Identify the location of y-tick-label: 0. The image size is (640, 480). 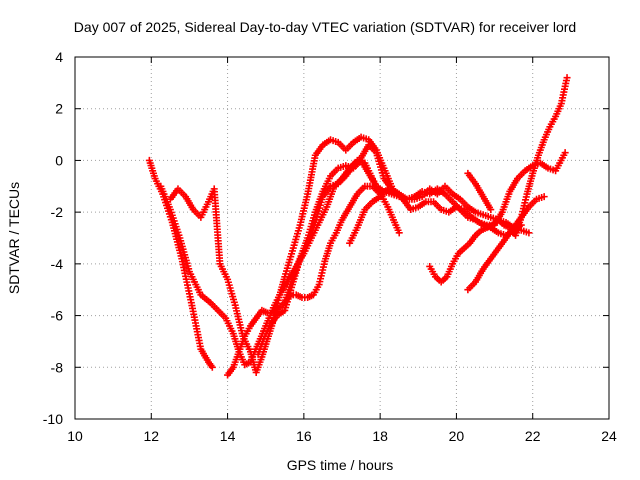
(59, 160).